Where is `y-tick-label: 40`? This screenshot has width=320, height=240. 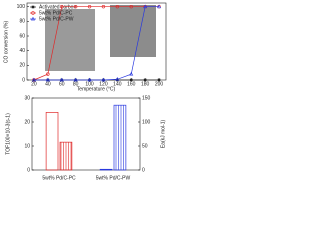
y-tick-label: 40 is located at coordinates (22, 51).